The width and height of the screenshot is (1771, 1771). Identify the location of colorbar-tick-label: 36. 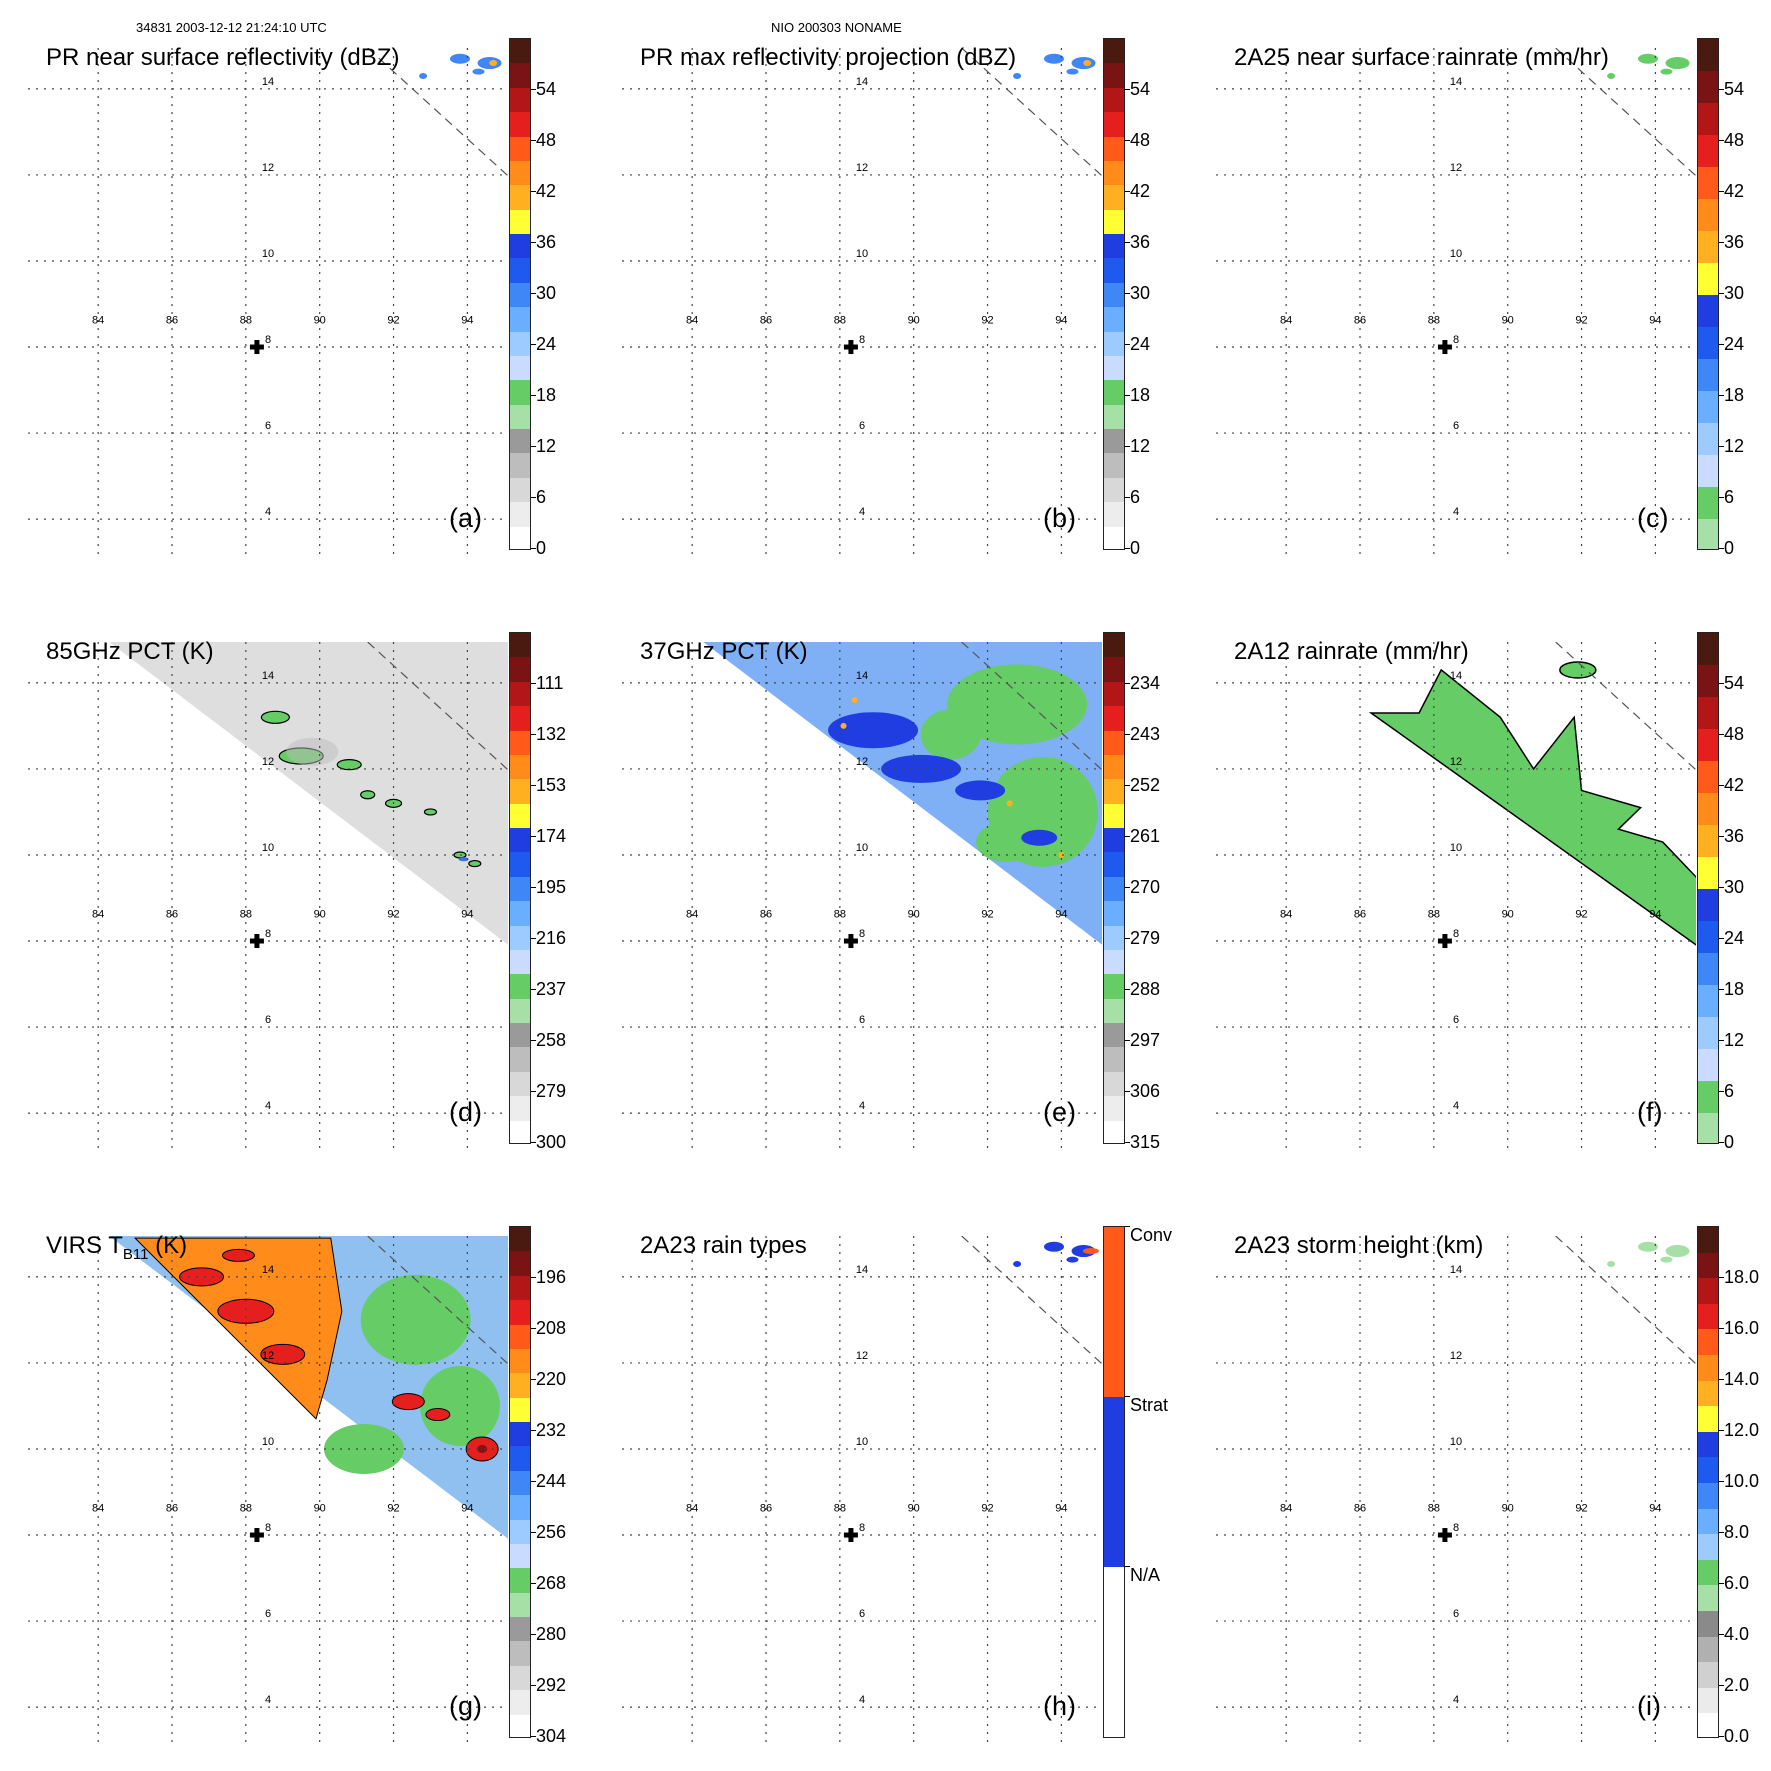
(1734, 242).